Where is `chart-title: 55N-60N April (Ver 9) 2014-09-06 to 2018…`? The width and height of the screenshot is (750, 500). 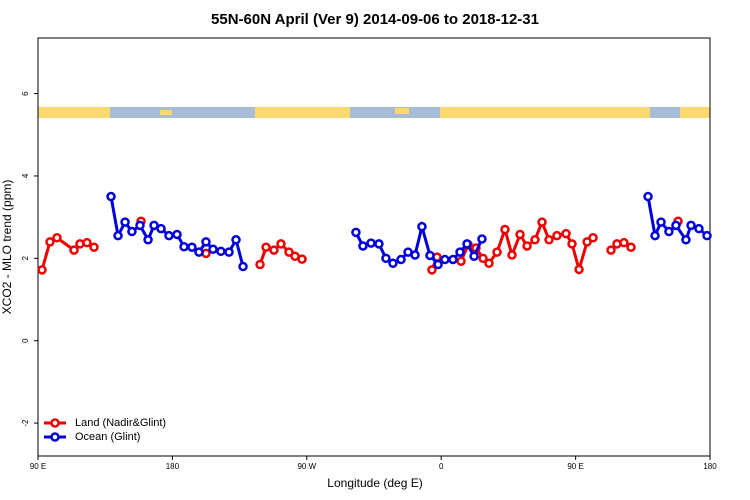
chart-title: 55N-60N April (Ver 9) 2014-09-06 to 2018… is located at coordinates (375, 19).